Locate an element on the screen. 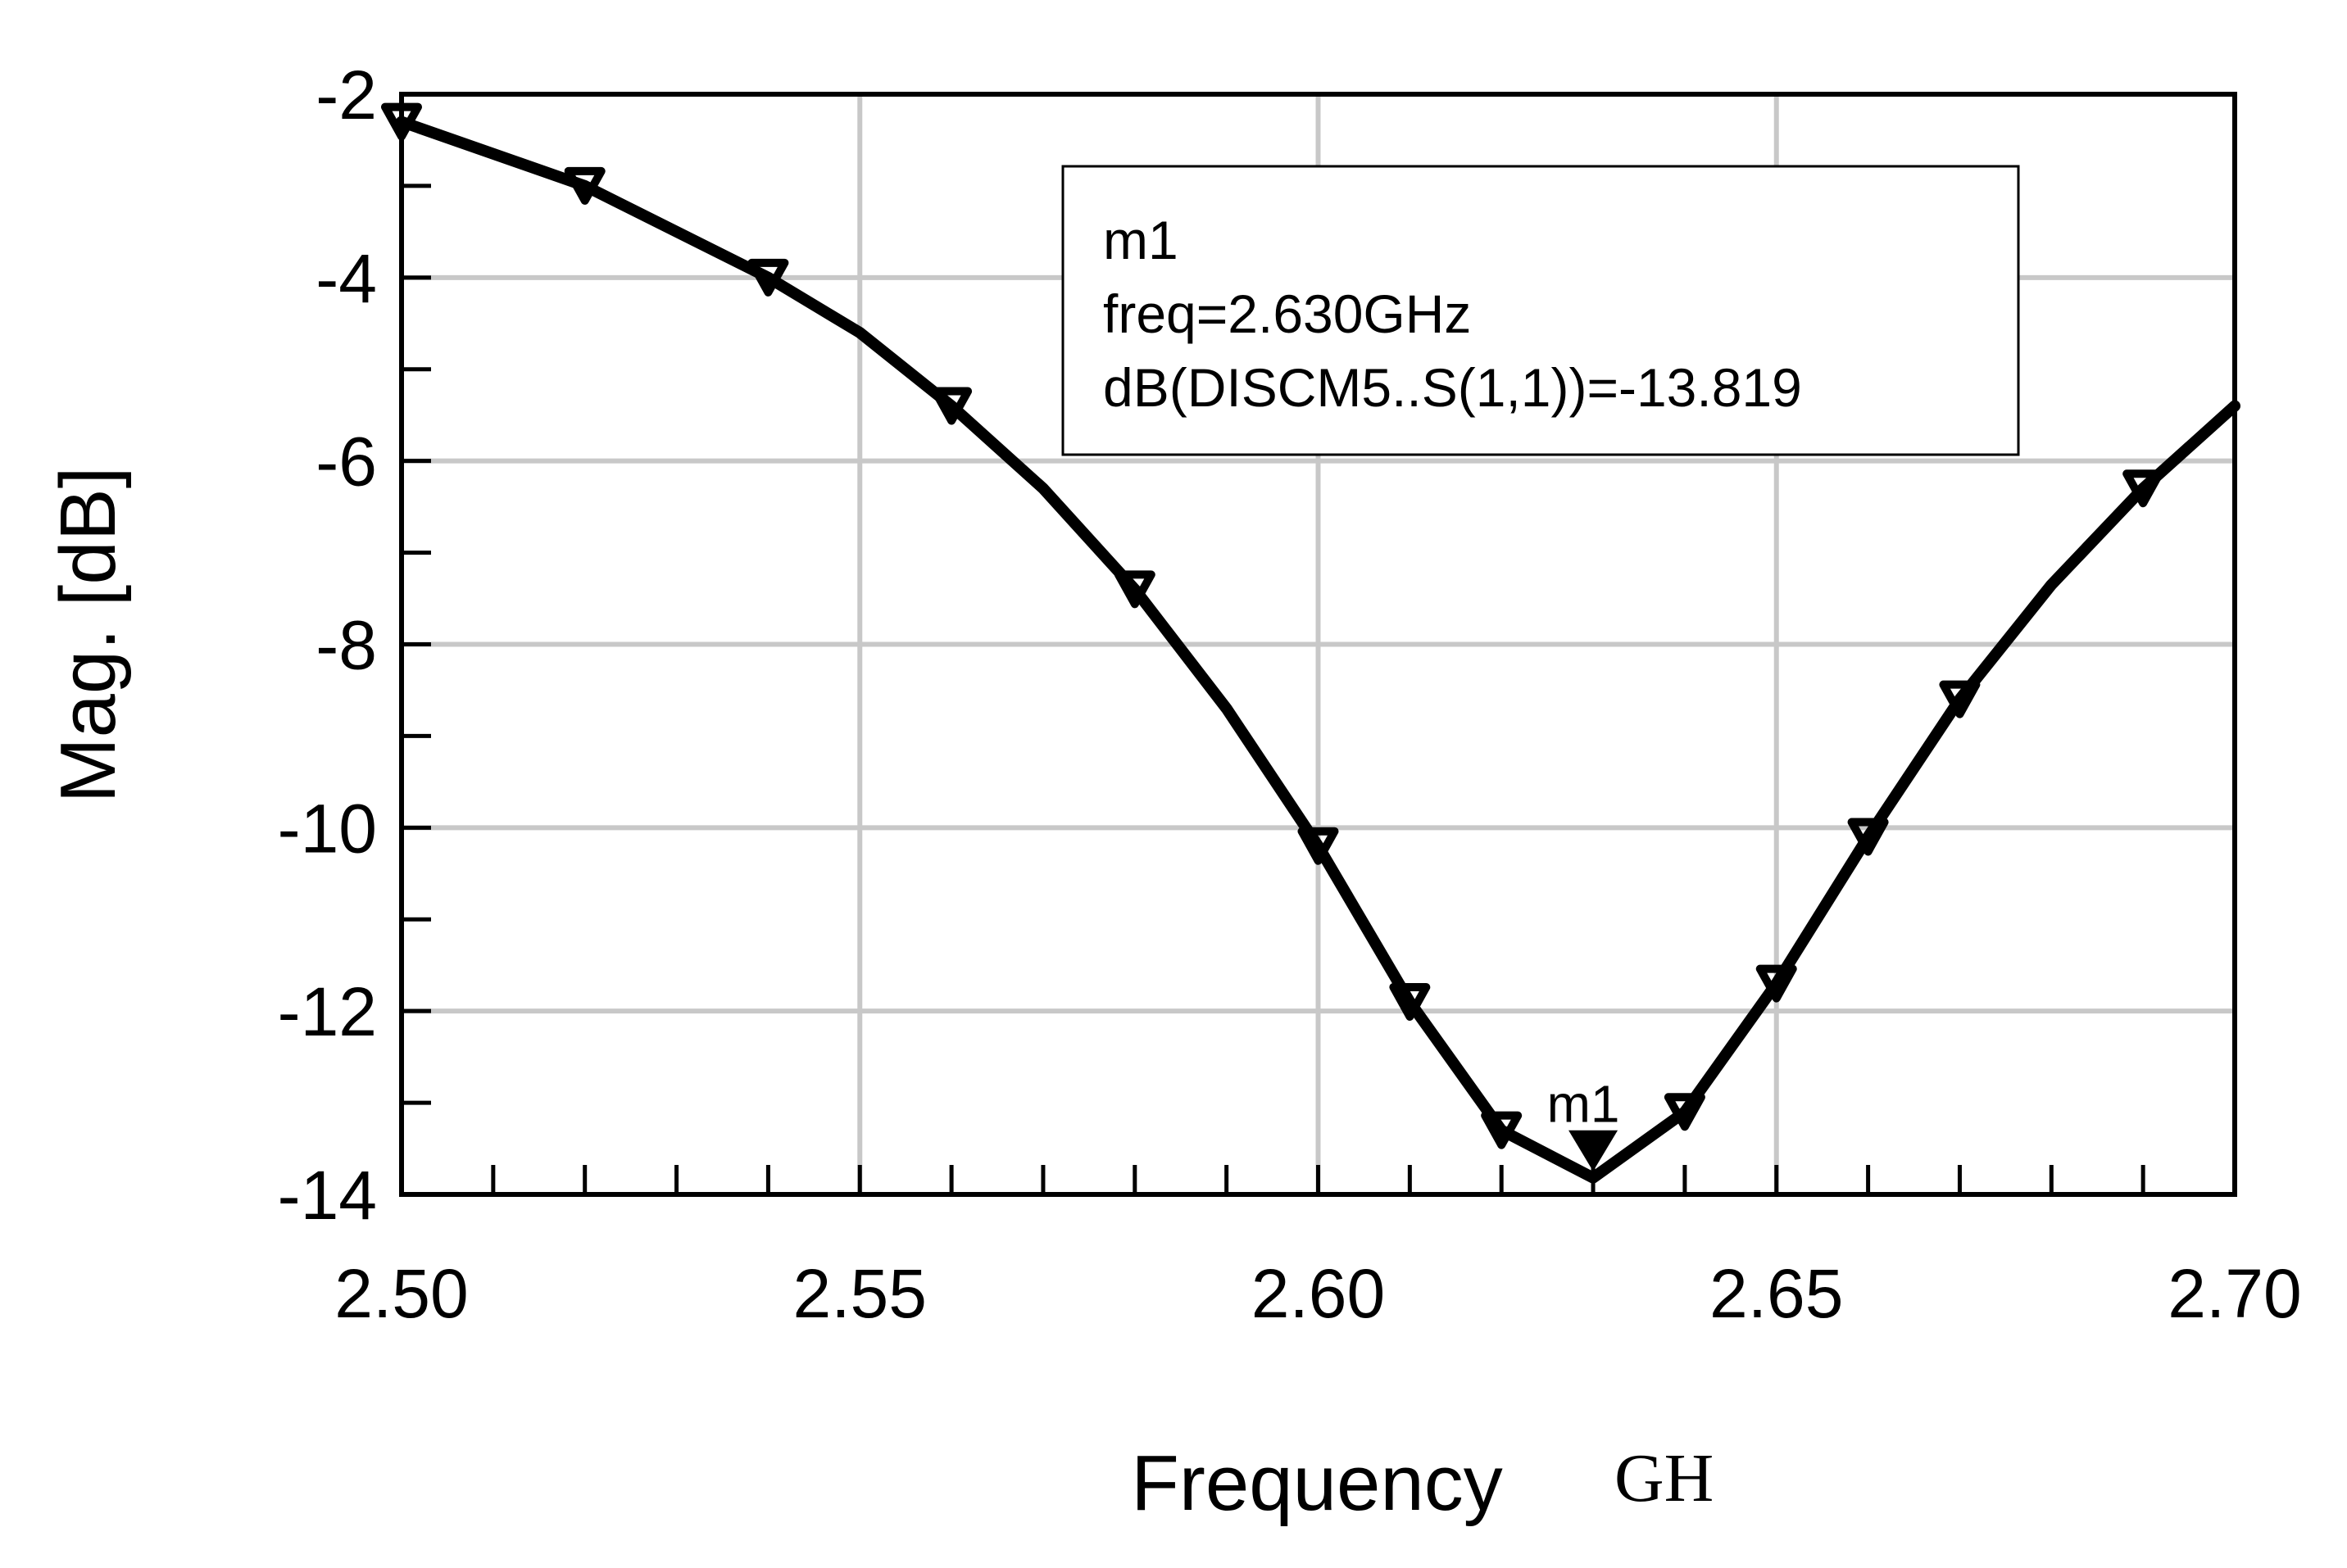 The image size is (2347, 1568). marker-readout-frame is located at coordinates (1540, 310).